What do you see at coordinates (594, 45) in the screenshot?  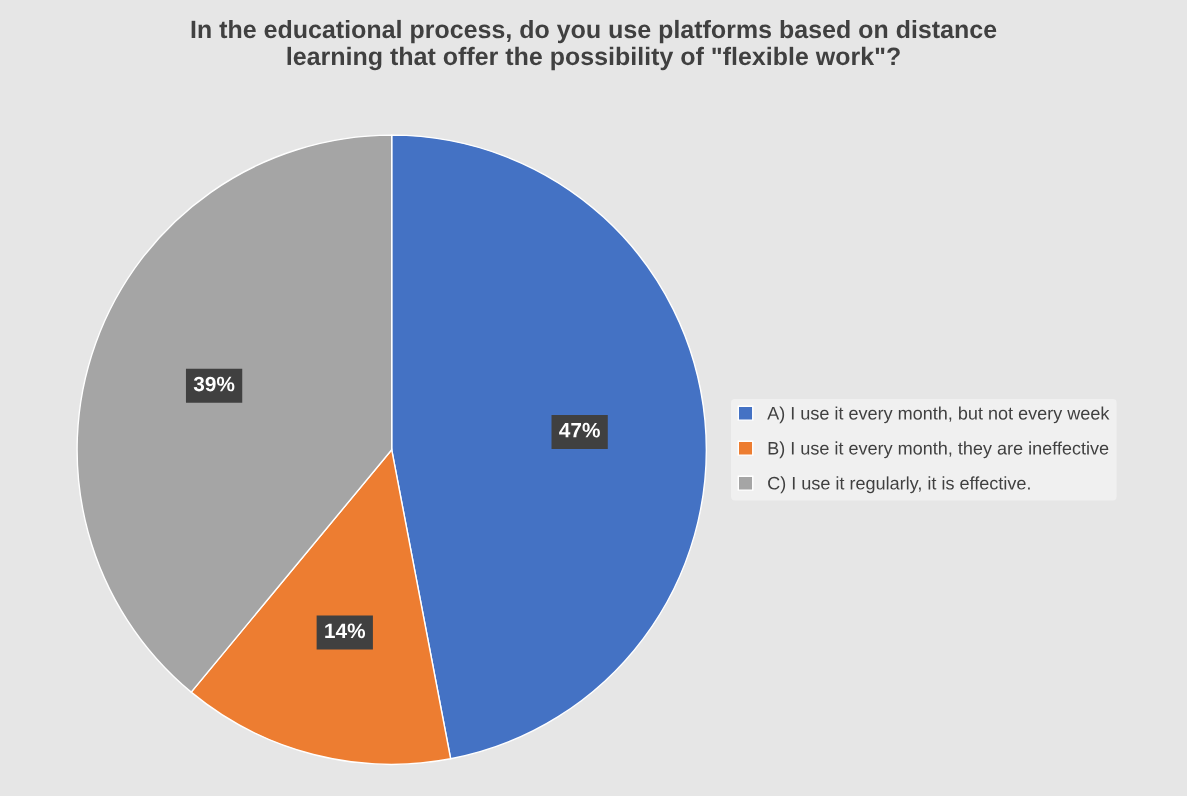 I see `chart-title: In the educational process, do you use platforms based on distance learning that offer the possibility of "flexible work"?` at bounding box center [594, 45].